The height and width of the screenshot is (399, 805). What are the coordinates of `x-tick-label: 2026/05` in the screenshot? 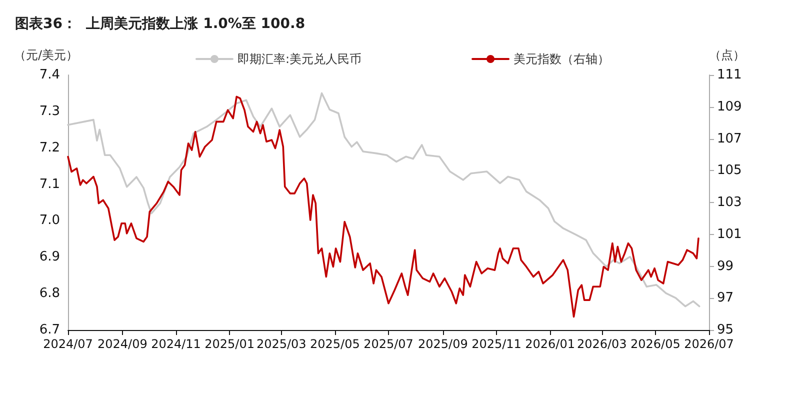 It's located at (655, 344).